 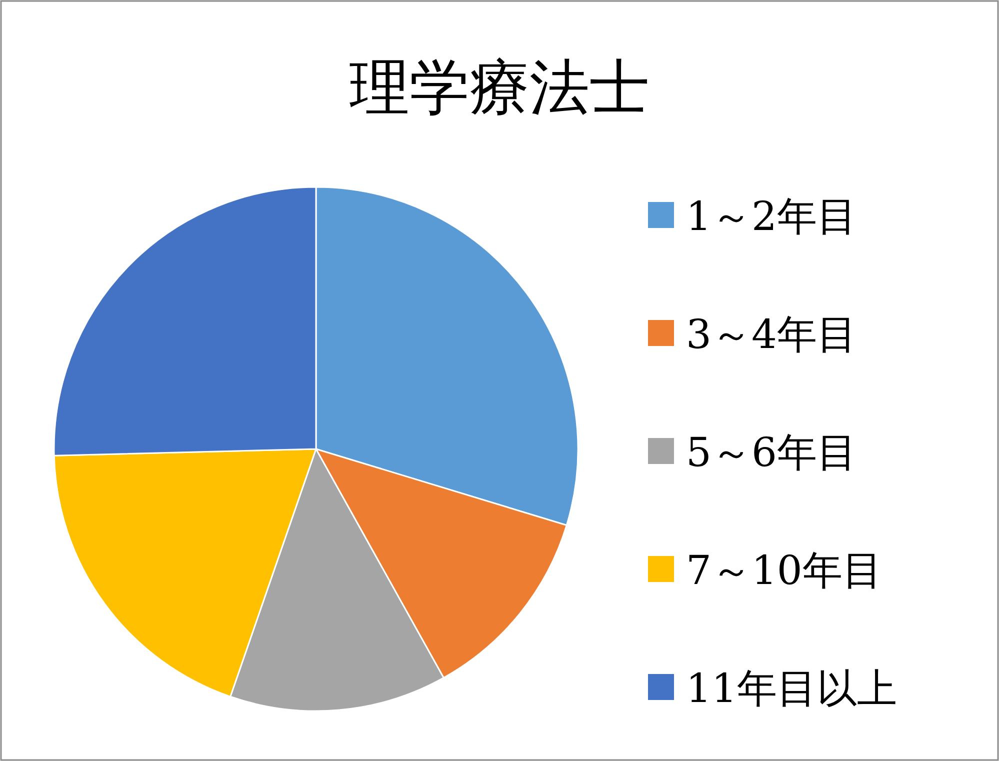 What do you see at coordinates (771, 453) in the screenshot?
I see `legend-label: 5～6年目` at bounding box center [771, 453].